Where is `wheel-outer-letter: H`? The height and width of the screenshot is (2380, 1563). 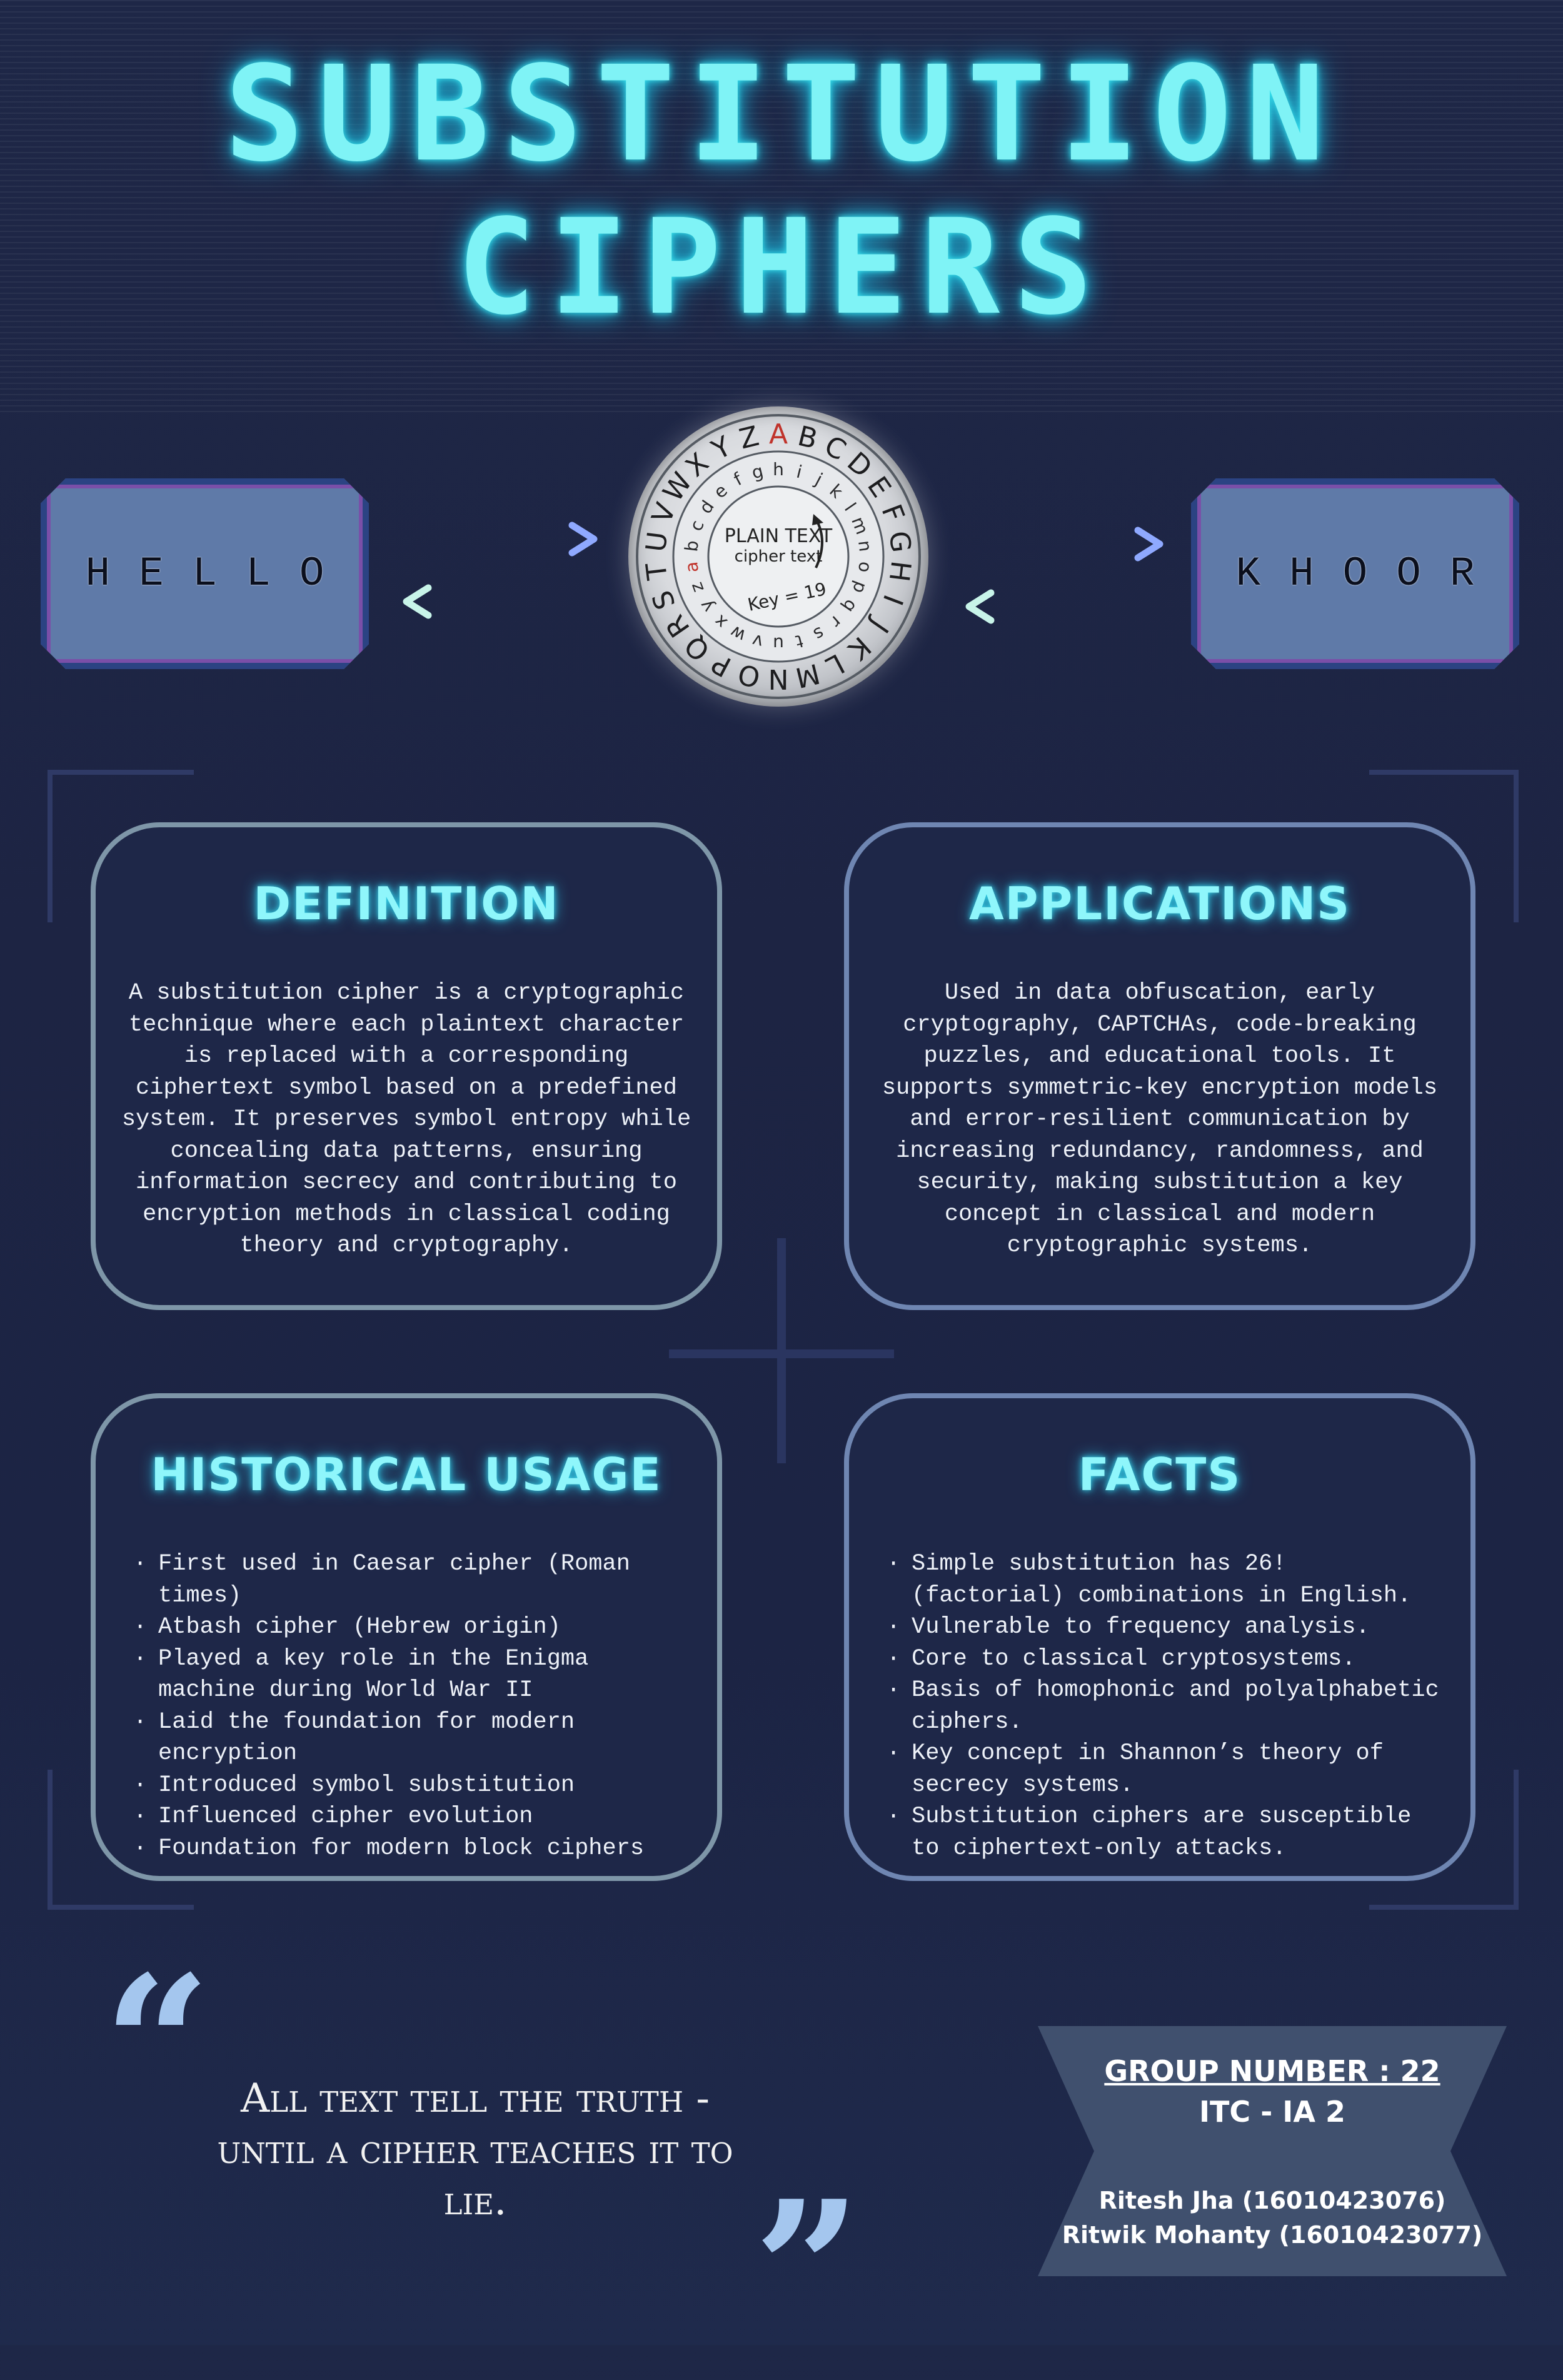 wheel-outer-letter: H is located at coordinates (900, 571).